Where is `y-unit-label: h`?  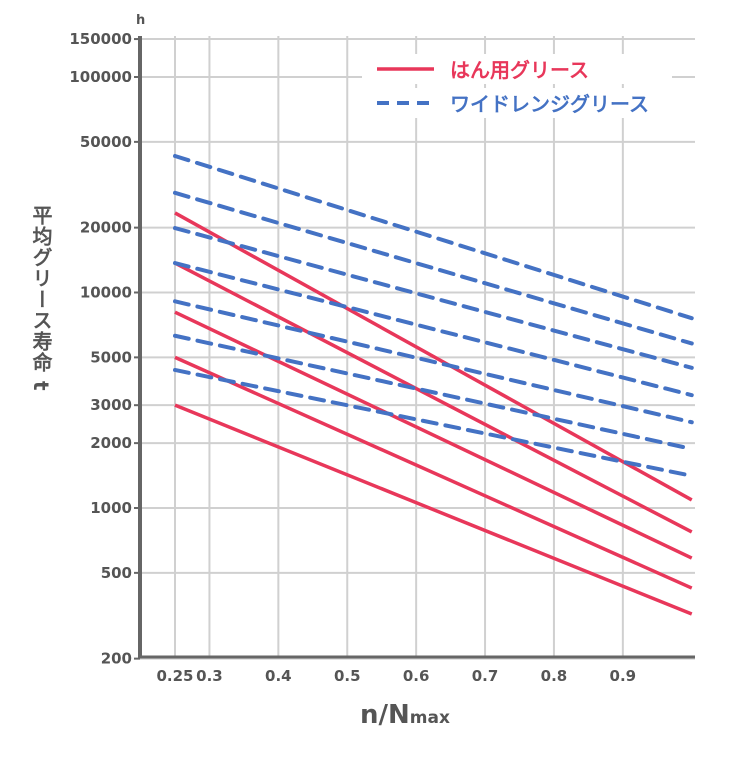
y-unit-label: h is located at coordinates (140, 20).